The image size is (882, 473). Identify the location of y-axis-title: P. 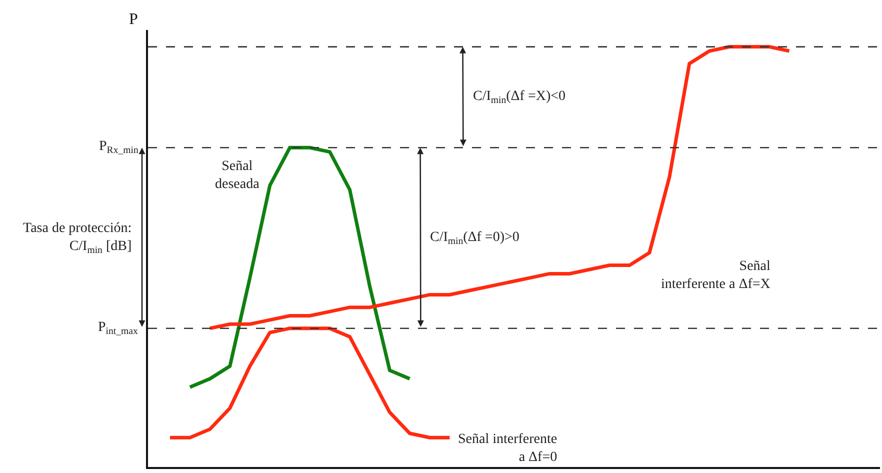
(133, 19).